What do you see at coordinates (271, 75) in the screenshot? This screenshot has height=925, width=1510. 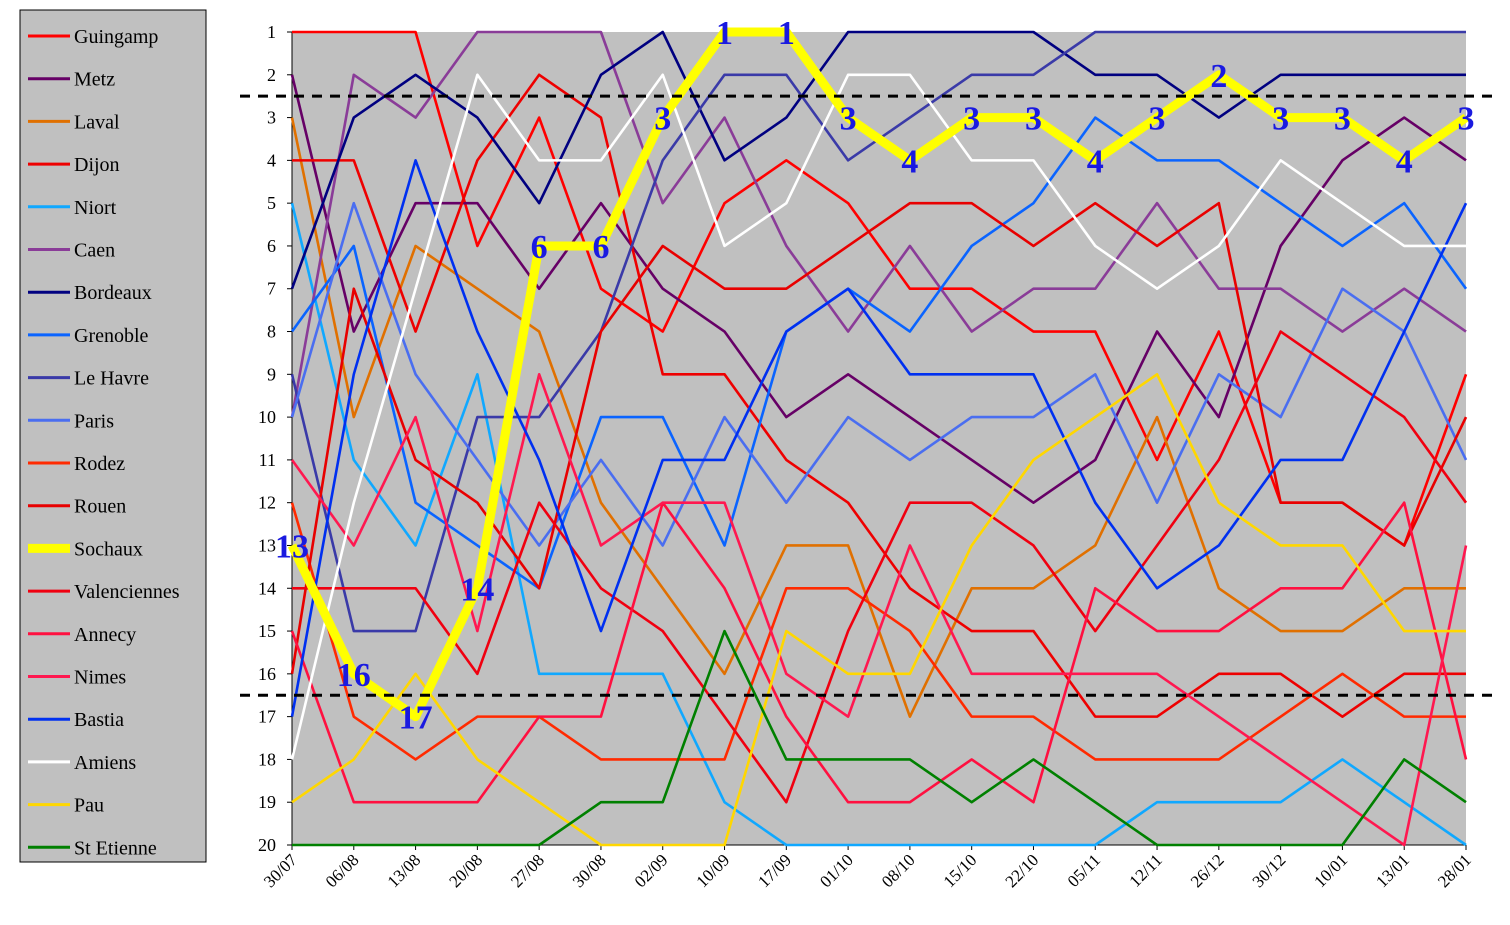 I see `y-tick-label: 2` at bounding box center [271, 75].